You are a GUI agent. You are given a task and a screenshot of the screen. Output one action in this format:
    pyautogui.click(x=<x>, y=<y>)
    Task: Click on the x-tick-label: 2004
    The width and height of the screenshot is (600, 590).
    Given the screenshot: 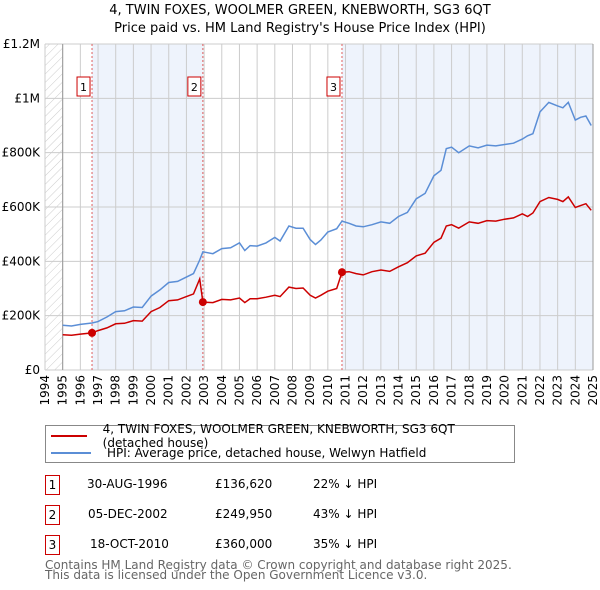 What is the action you would take?
    pyautogui.click(x=222, y=390)
    